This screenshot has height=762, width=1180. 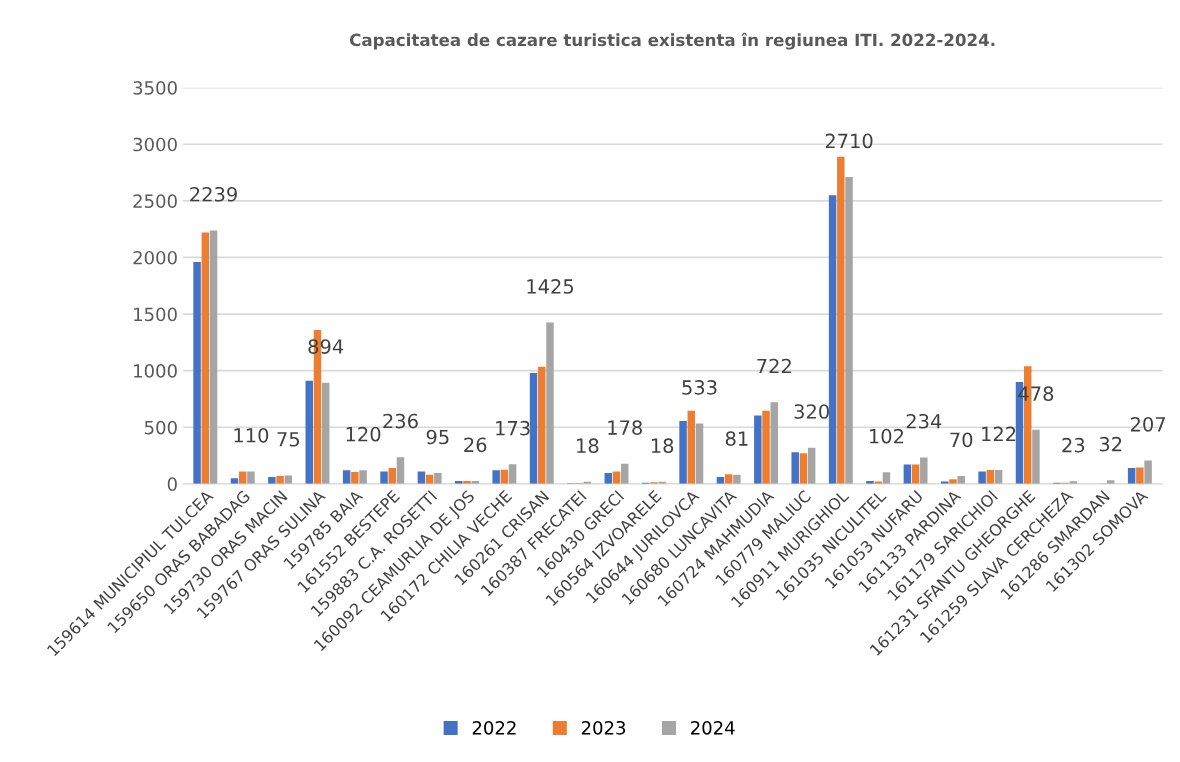 What do you see at coordinates (155, 371) in the screenshot?
I see `y-tick-label: 1000` at bounding box center [155, 371].